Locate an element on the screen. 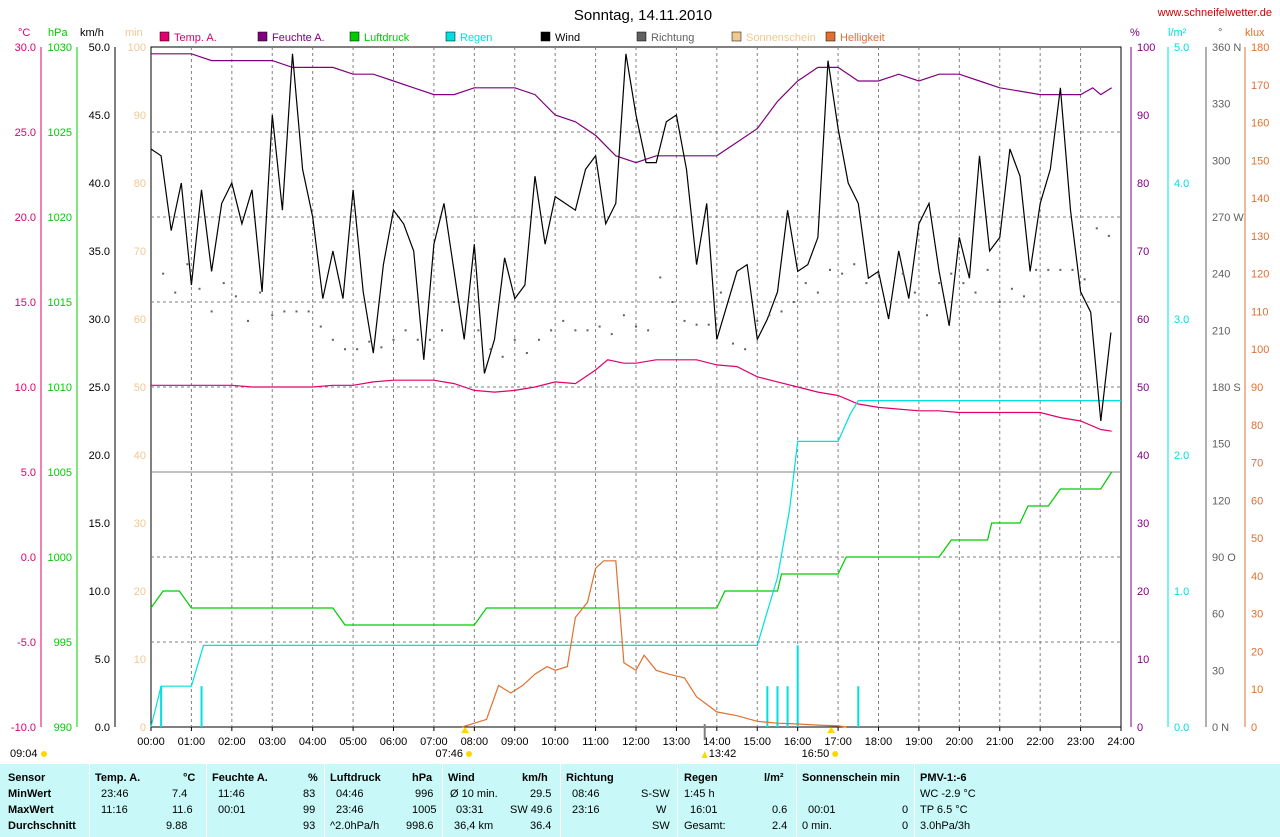  time-tick-label: 23:00 is located at coordinates (1081, 742).